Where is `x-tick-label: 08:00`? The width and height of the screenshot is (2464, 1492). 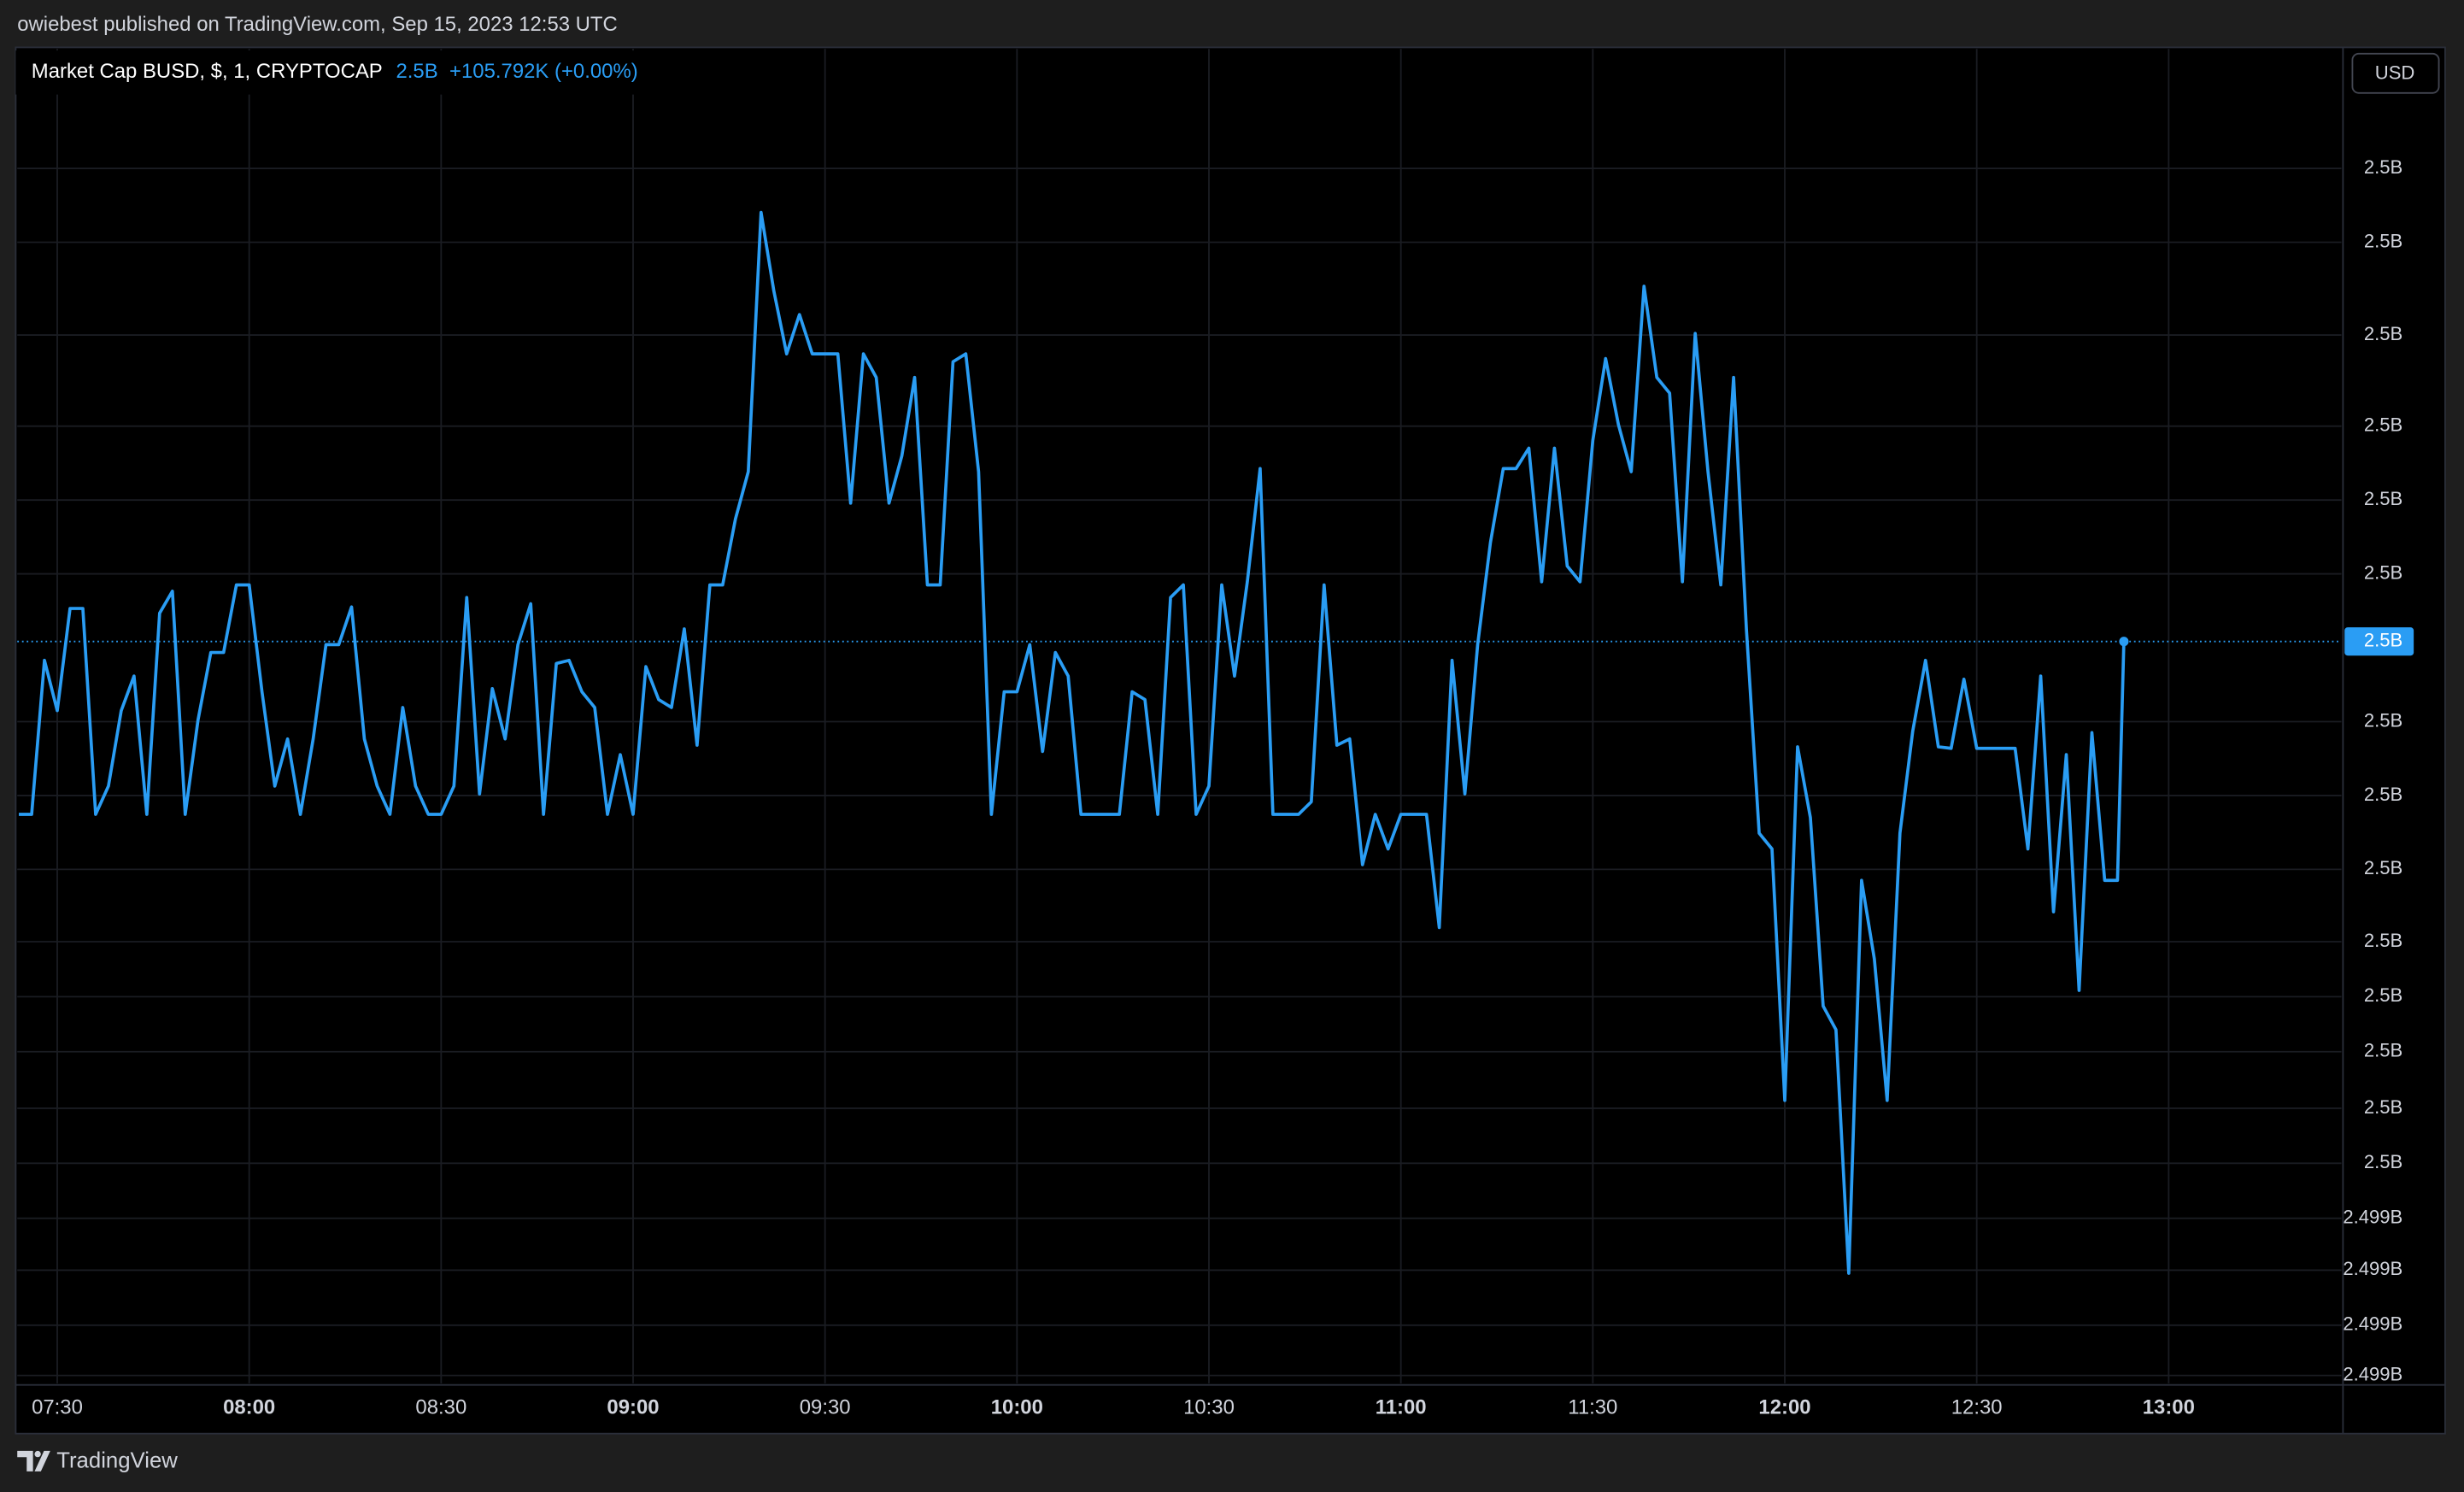 x-tick-label: 08:00 is located at coordinates (249, 1407).